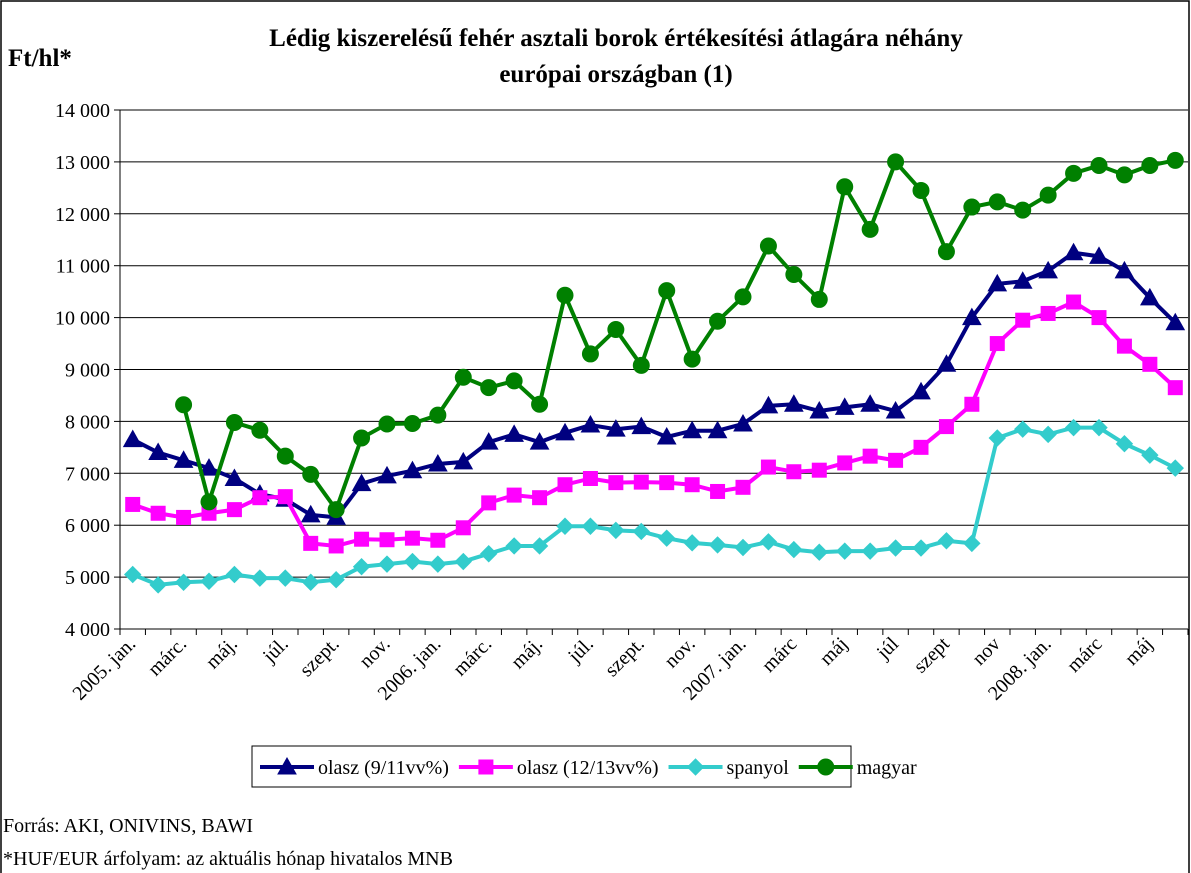 The height and width of the screenshot is (873, 1191). What do you see at coordinates (887, 768) in the screenshot?
I see `legend-label: magyar` at bounding box center [887, 768].